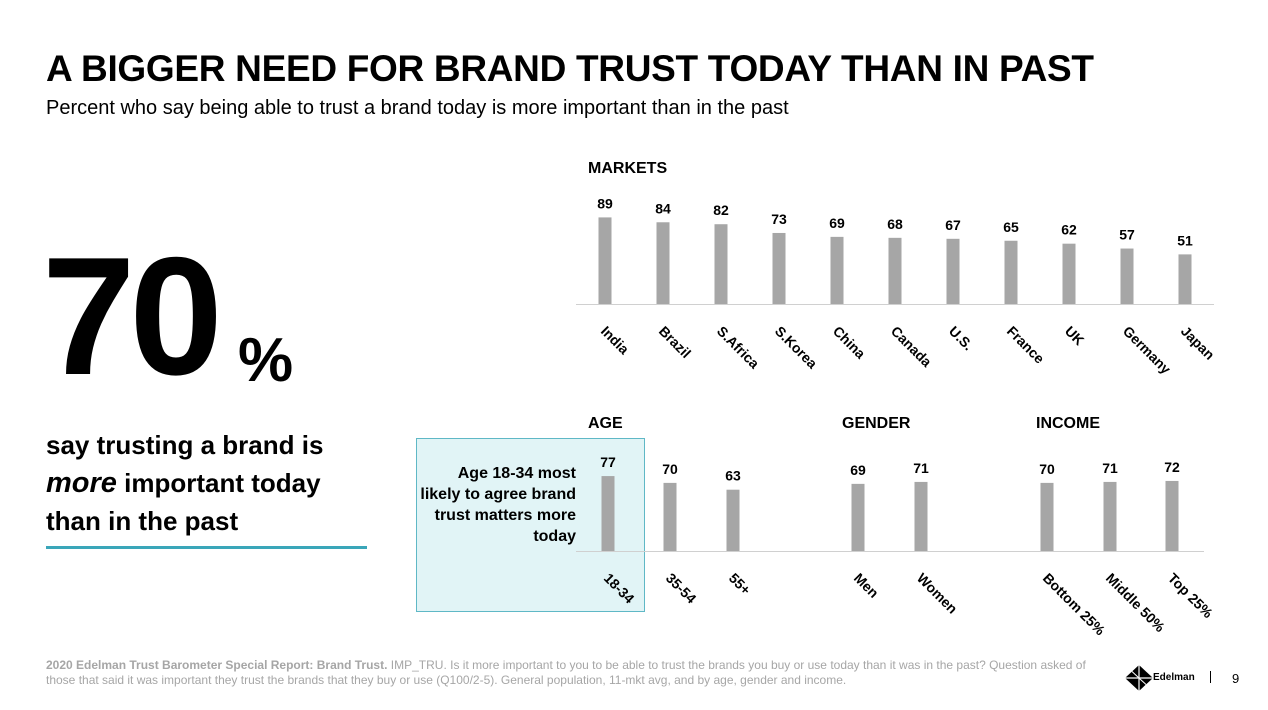 The height and width of the screenshot is (710, 1268). I want to click on page-number: 9, so click(1236, 678).